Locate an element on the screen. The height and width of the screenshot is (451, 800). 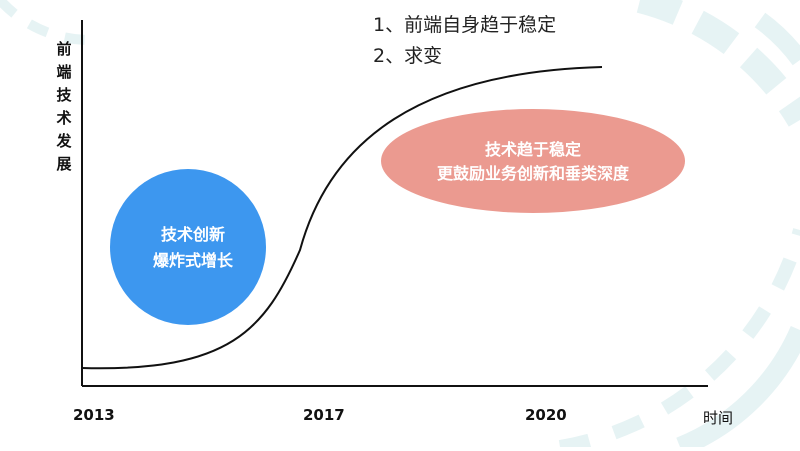
stable-line-2: 更鼓励业务创新和垂类深度 is located at coordinates (532, 173).